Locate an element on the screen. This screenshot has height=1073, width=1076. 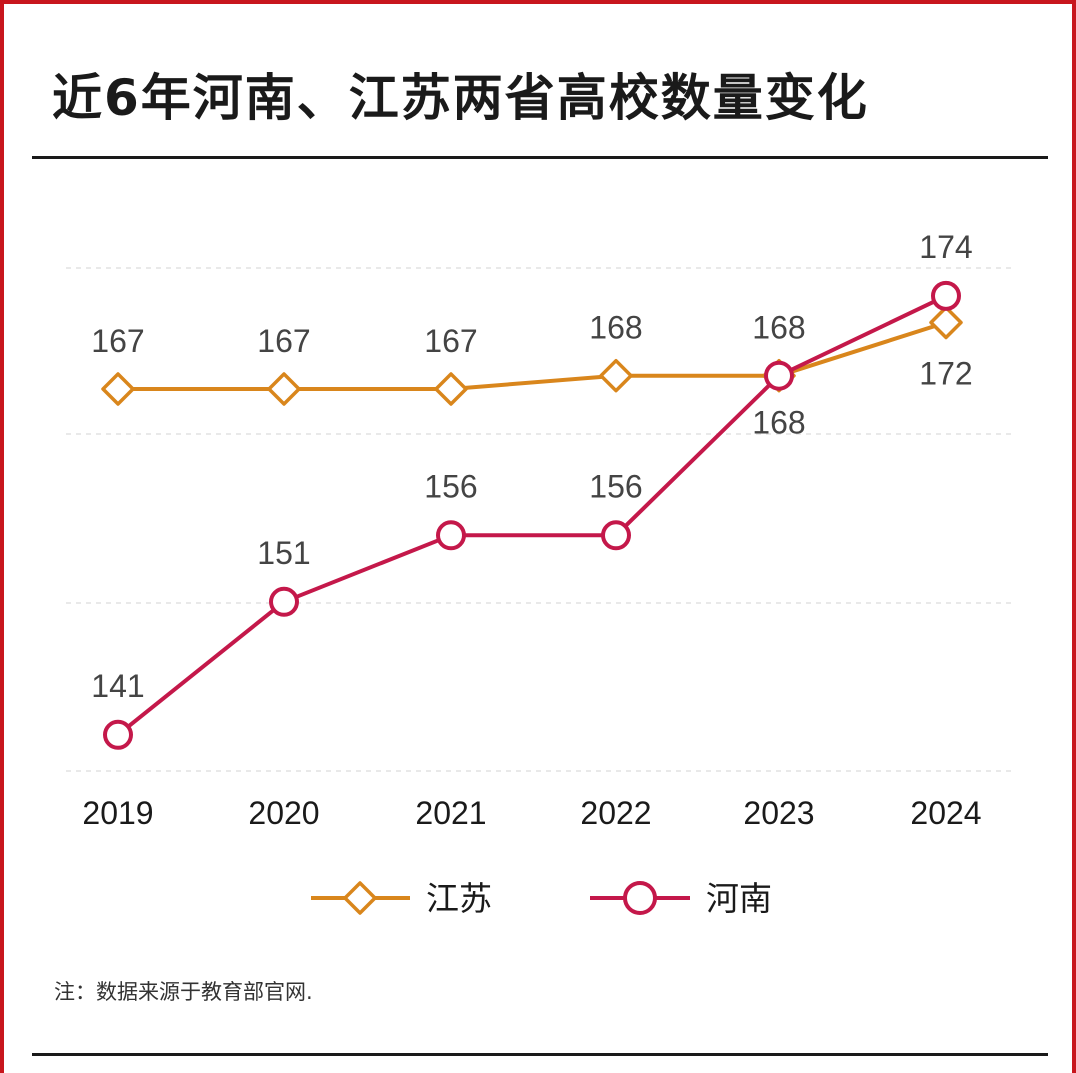
x-tick-label: 2021 is located at coordinates (450, 813).